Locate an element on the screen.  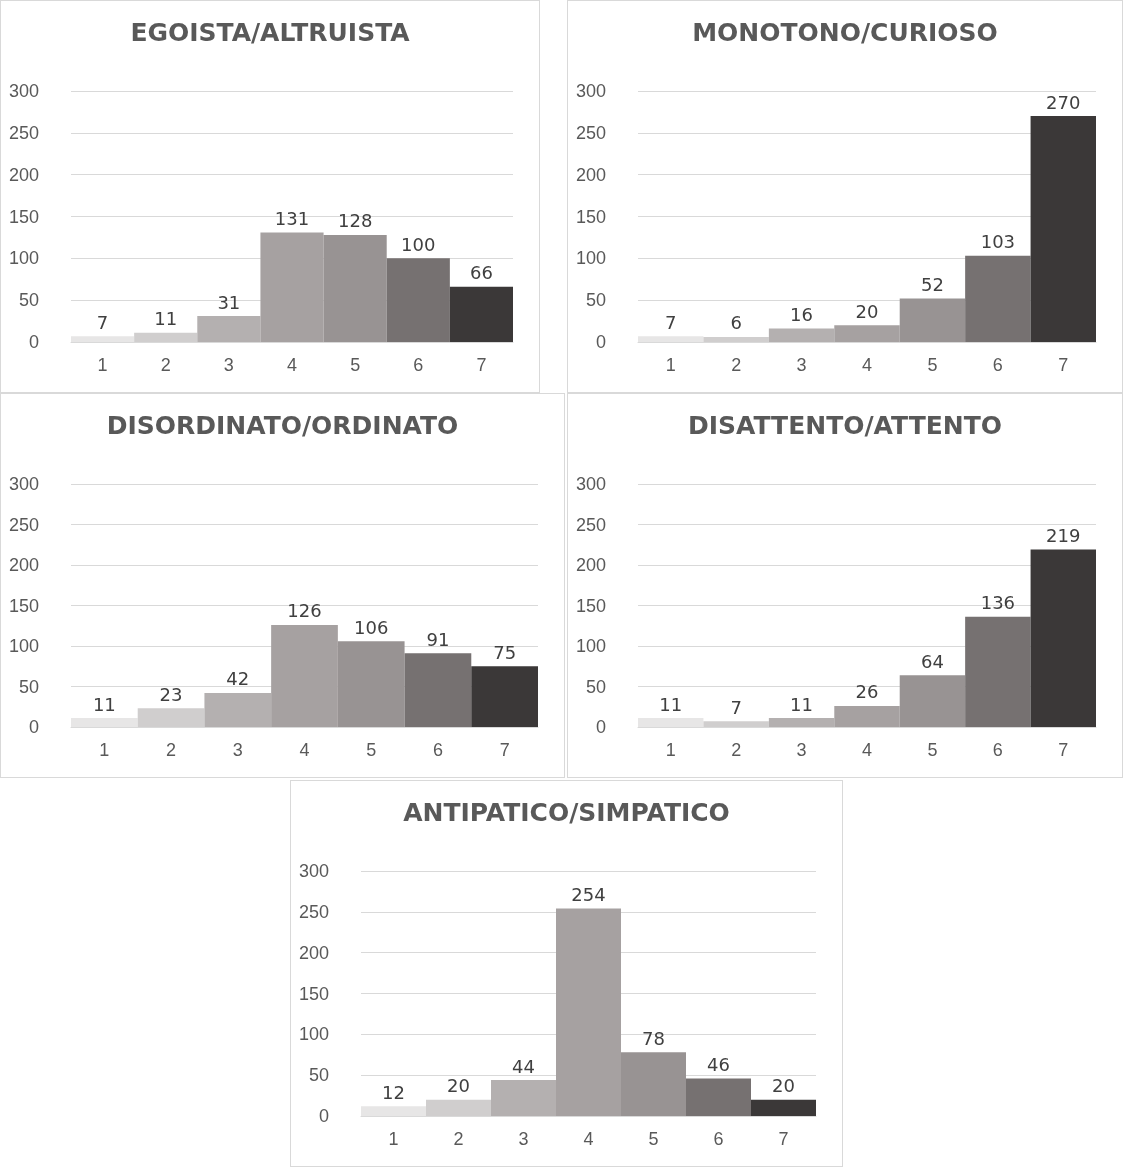
data-label: 42 is located at coordinates (238, 679).